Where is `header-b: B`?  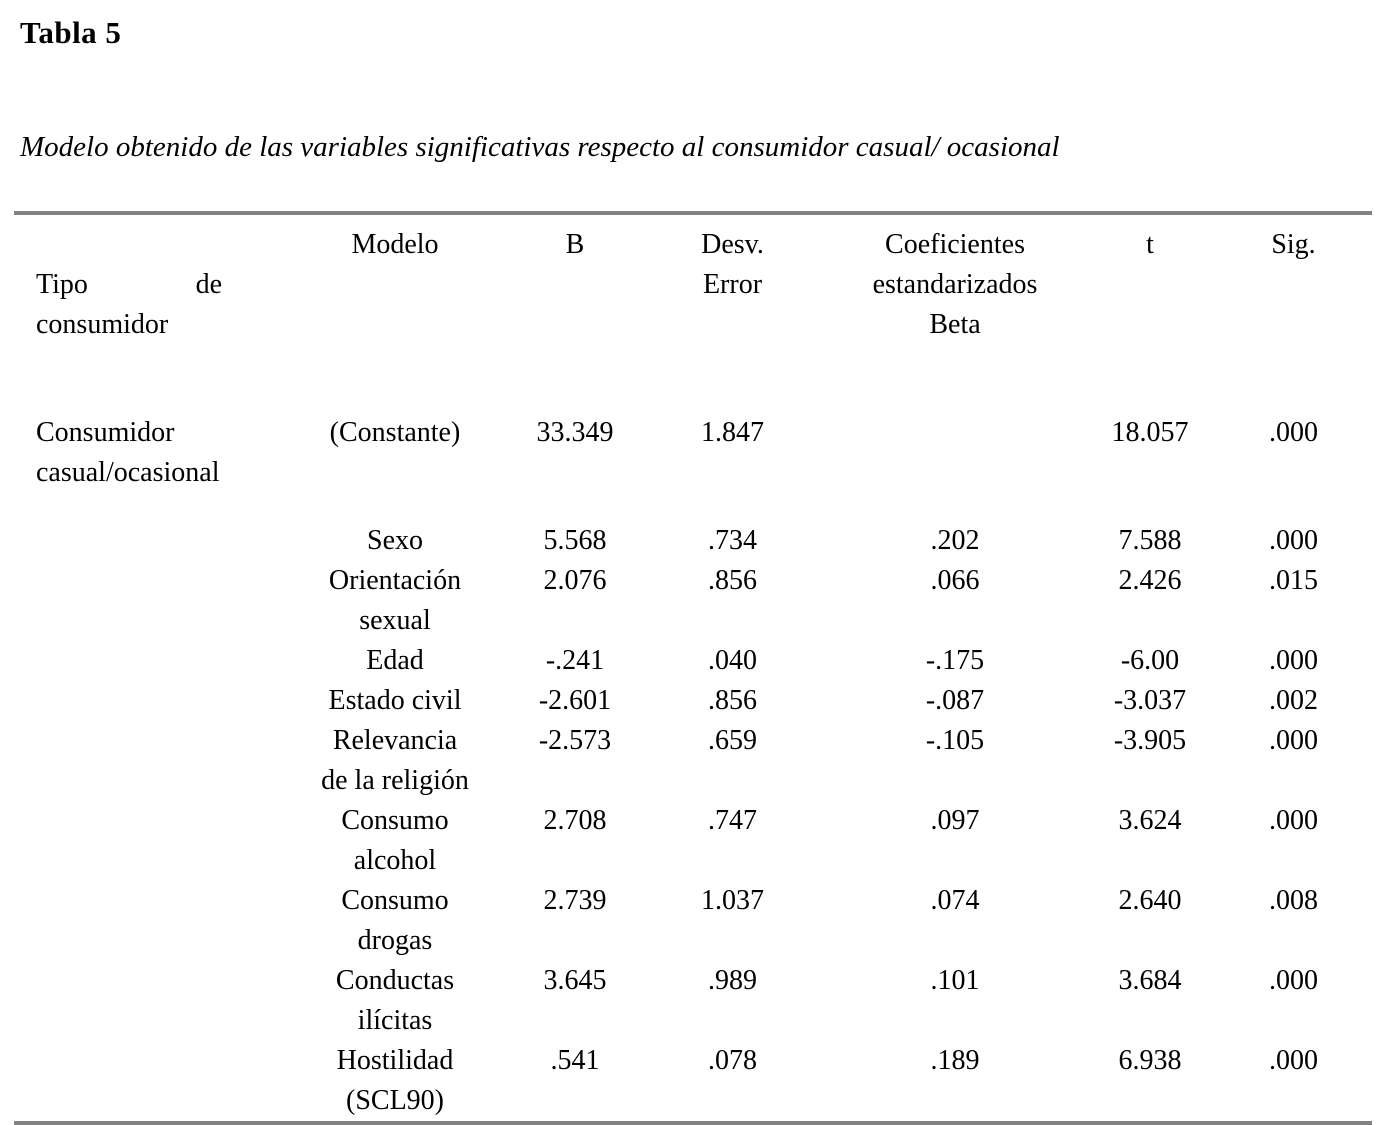
header-b: B is located at coordinates (575, 244).